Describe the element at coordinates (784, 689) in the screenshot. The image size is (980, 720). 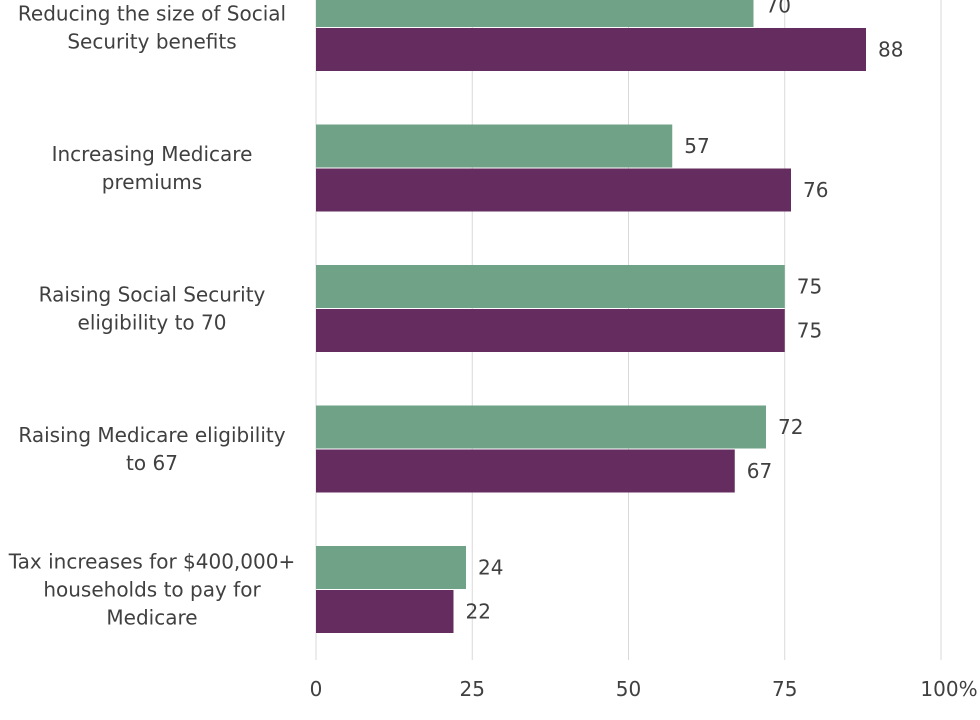
I see `x-tick-label: 75` at that location.